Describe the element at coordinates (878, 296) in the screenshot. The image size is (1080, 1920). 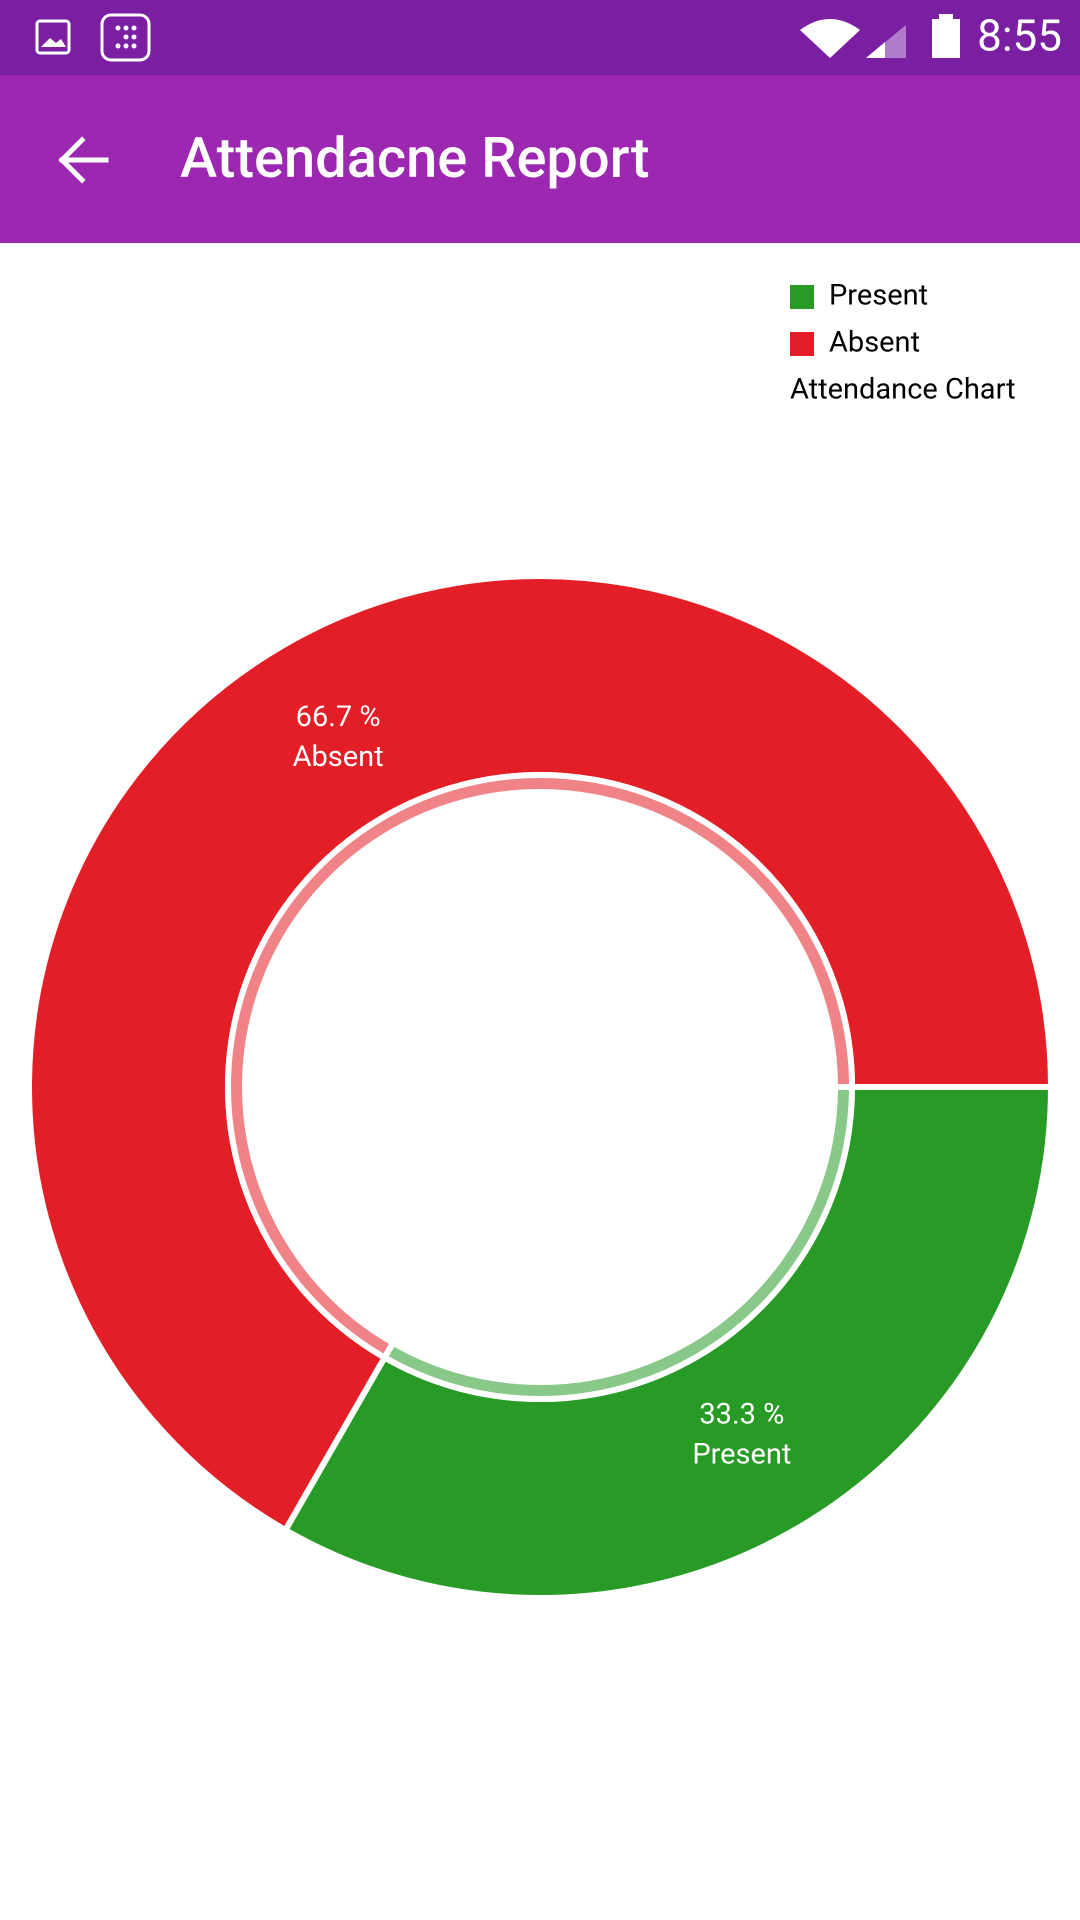
I see `legend-label: Present` at that location.